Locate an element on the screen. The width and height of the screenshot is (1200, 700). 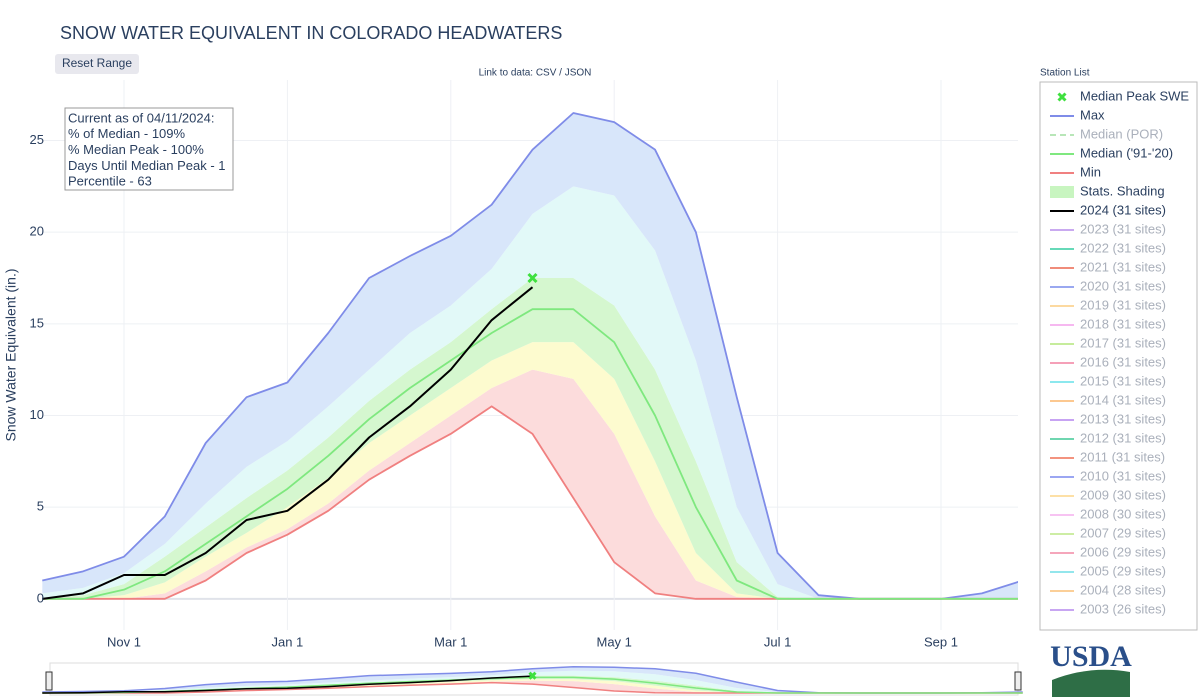
legend-label: Median Peak SWE is located at coordinates (1134, 95).